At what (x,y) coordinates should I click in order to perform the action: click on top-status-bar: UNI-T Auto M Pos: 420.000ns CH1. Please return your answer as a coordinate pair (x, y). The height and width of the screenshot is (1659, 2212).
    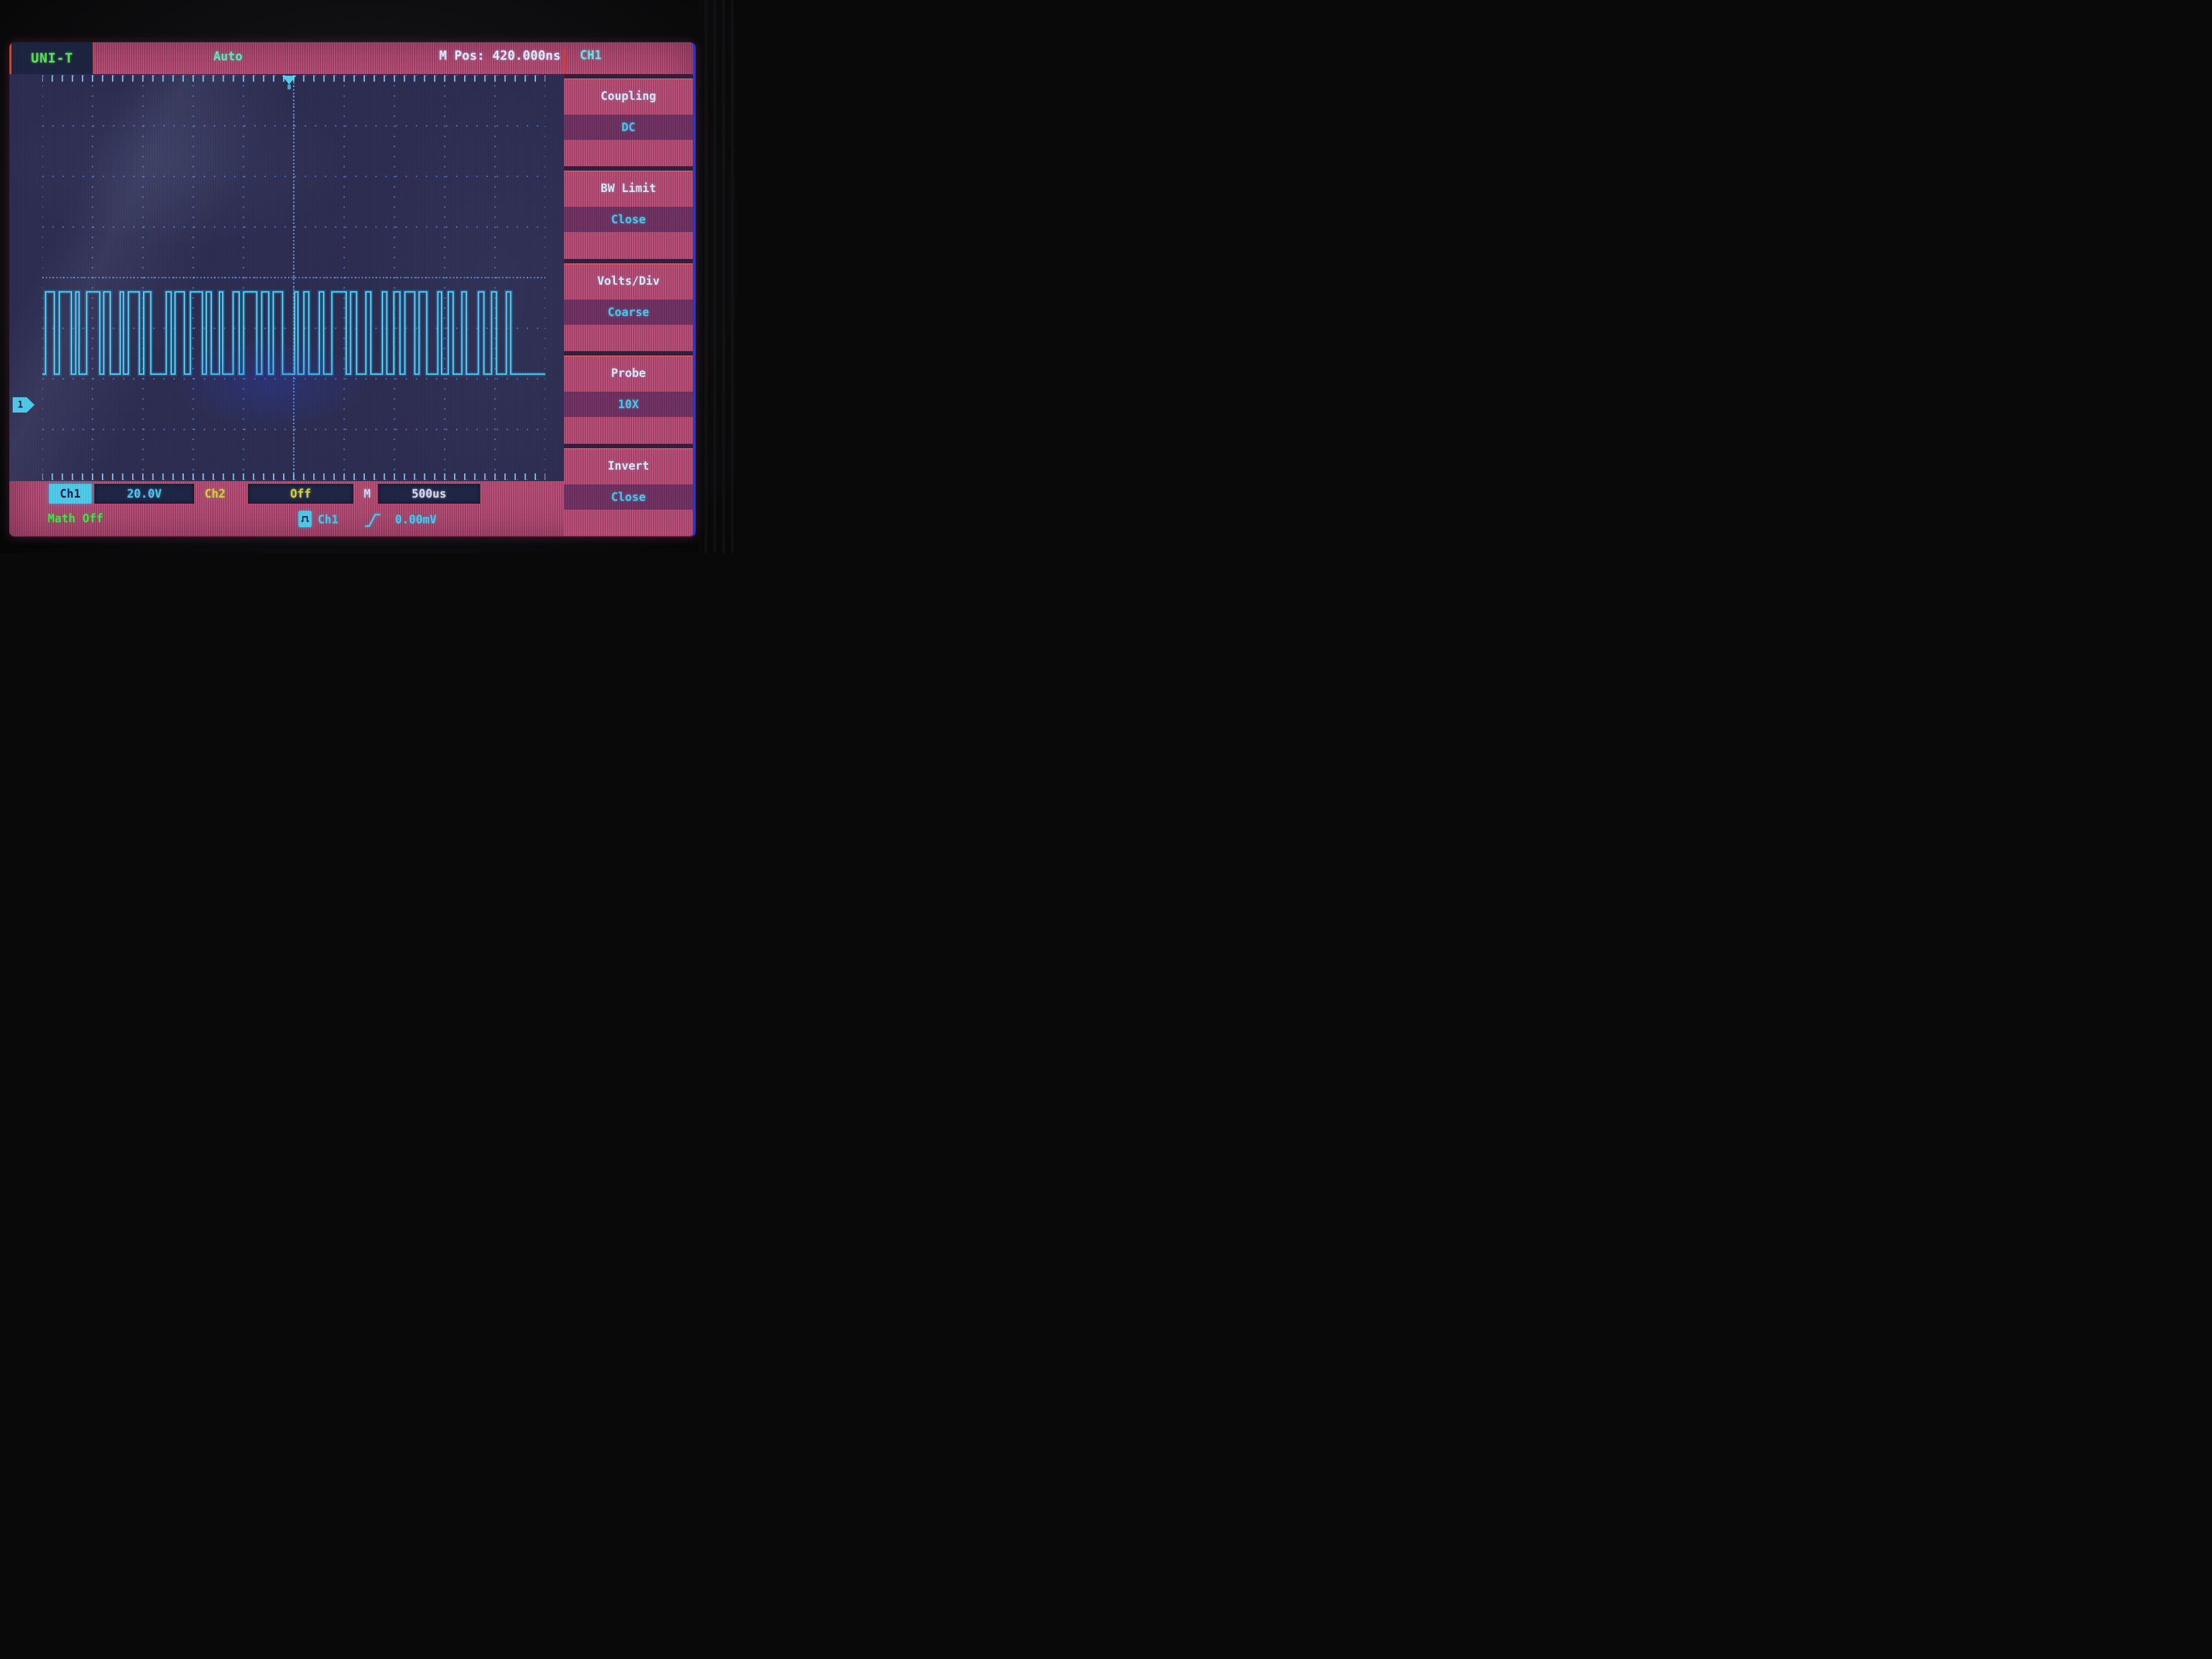
    Looking at the image, I should click on (351, 58).